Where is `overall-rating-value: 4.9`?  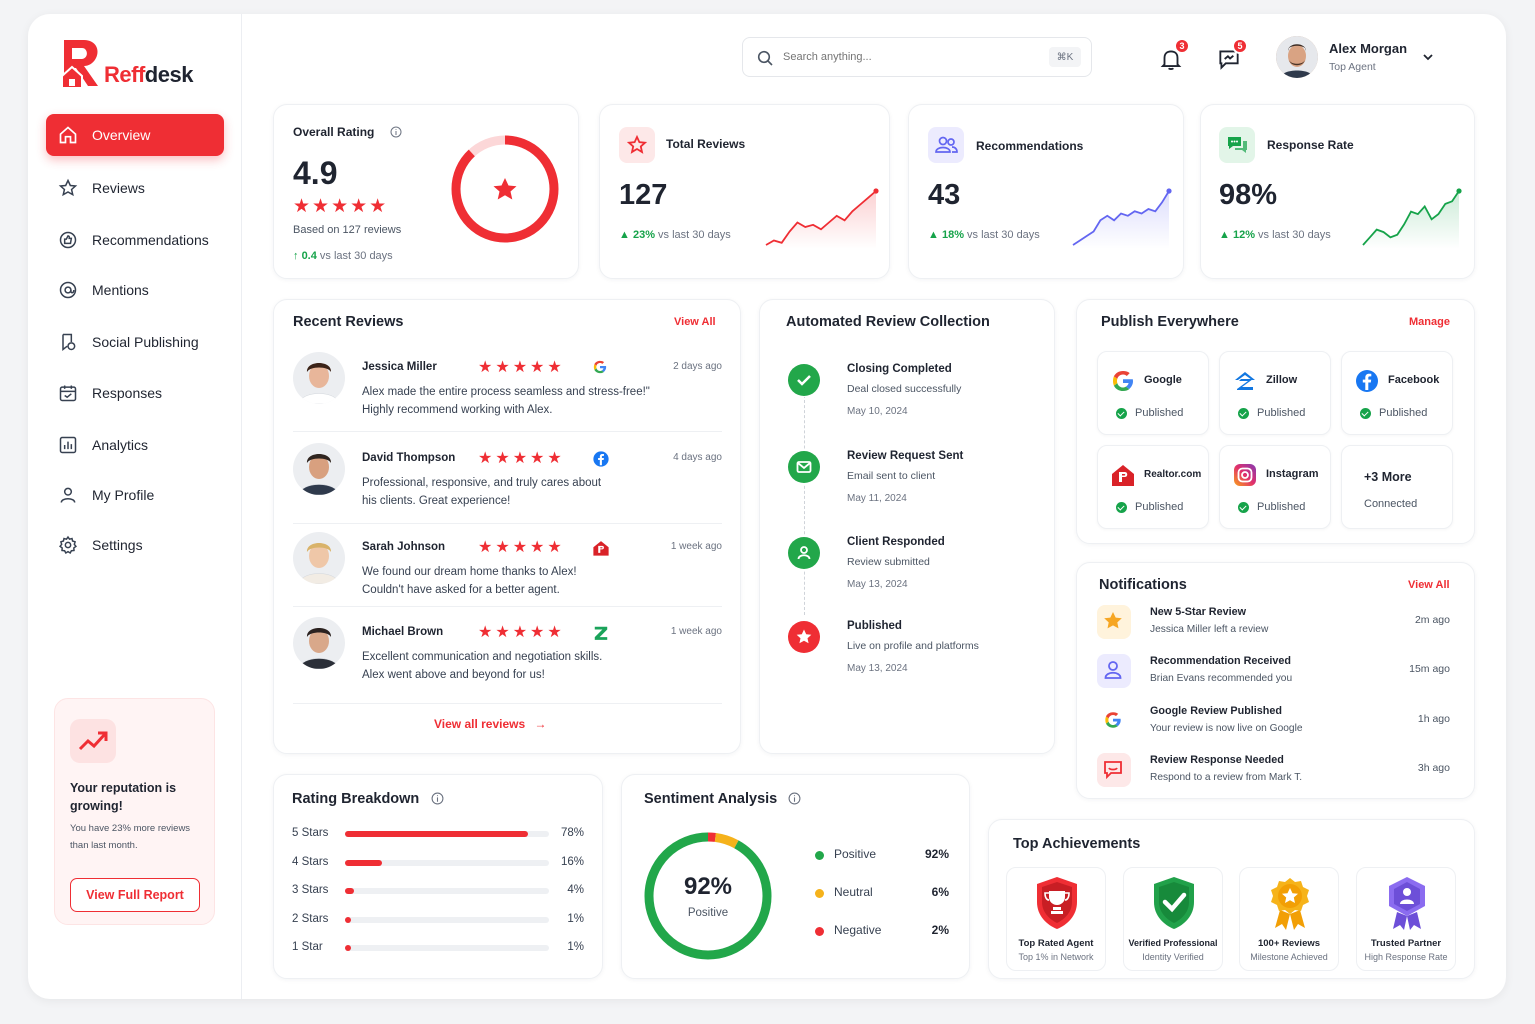
overall-rating-value: 4.9 is located at coordinates (315, 173).